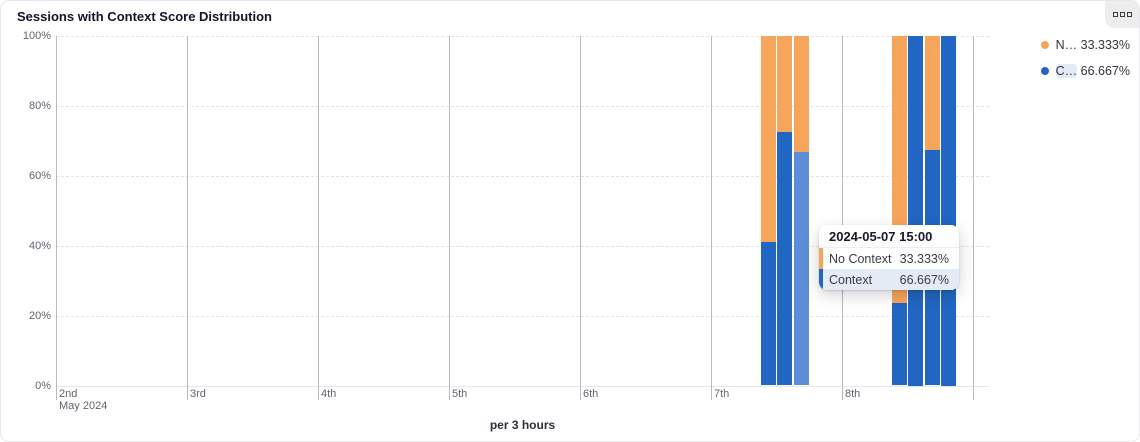  Describe the element at coordinates (853, 394) in the screenshot. I see `x-axis-tick-label: 8th` at that location.